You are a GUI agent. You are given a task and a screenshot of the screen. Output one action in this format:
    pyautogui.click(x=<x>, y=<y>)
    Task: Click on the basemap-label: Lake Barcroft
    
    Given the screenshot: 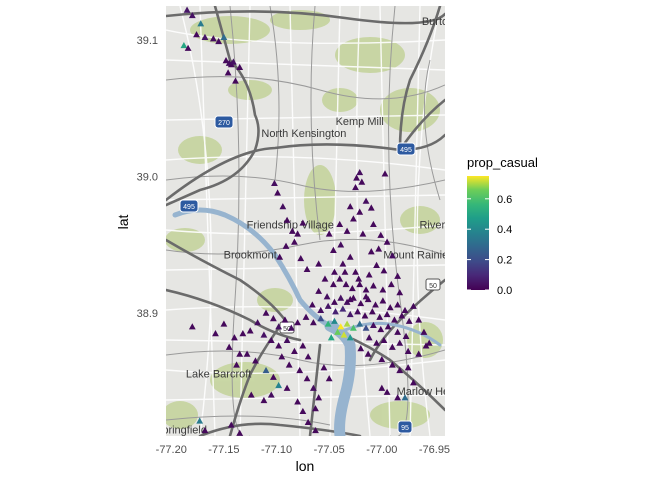 What is the action you would take?
    pyautogui.click(x=218, y=374)
    